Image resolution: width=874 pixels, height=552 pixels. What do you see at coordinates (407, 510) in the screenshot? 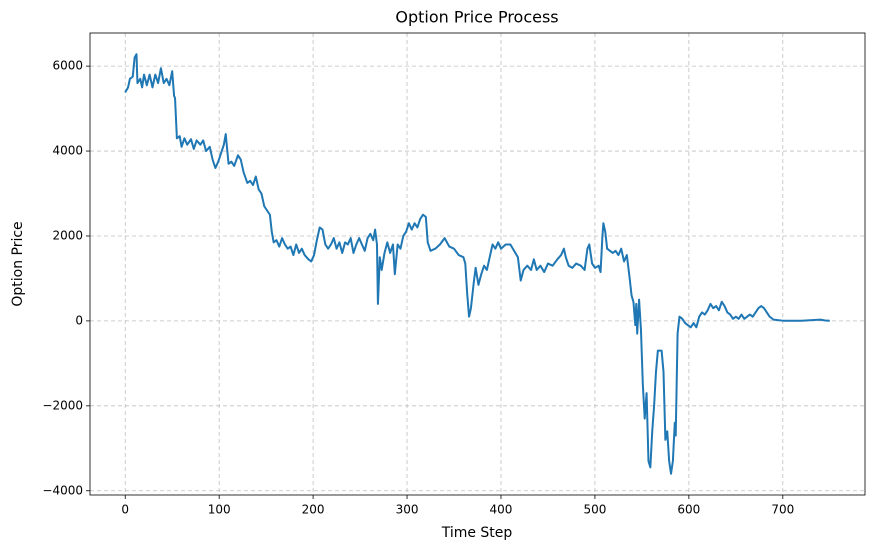
I see `x-tick-label: 300` at bounding box center [407, 510].